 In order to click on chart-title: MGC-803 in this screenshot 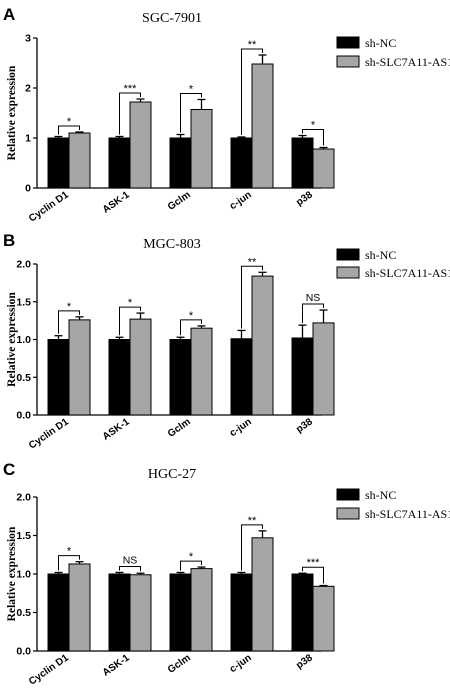, I will do `click(172, 244)`.